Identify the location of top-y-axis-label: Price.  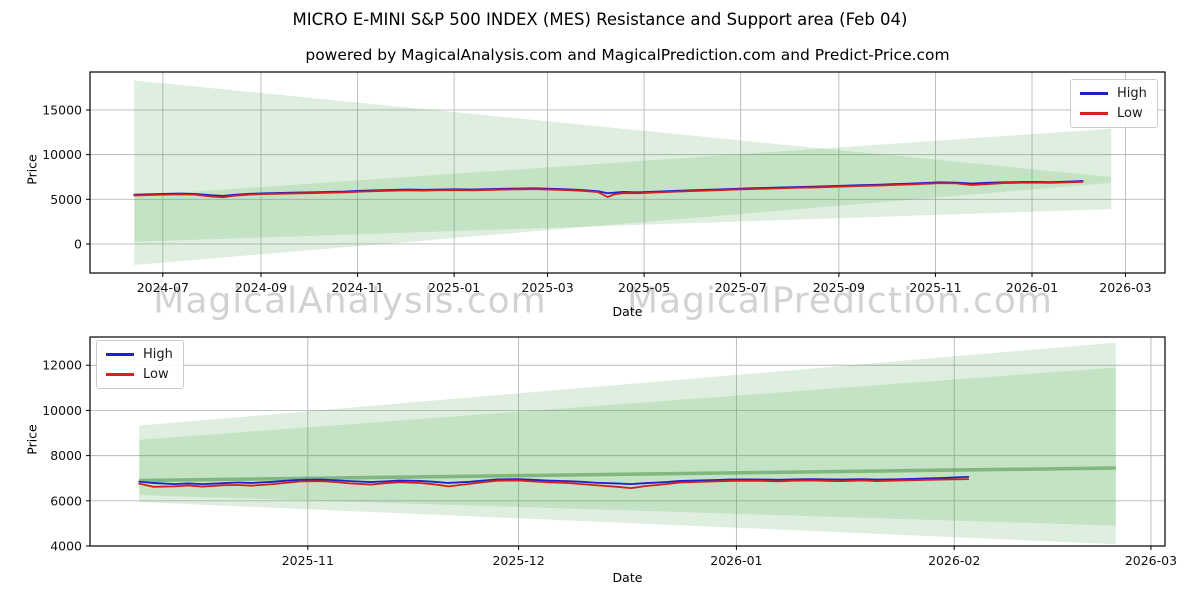
(32, 169).